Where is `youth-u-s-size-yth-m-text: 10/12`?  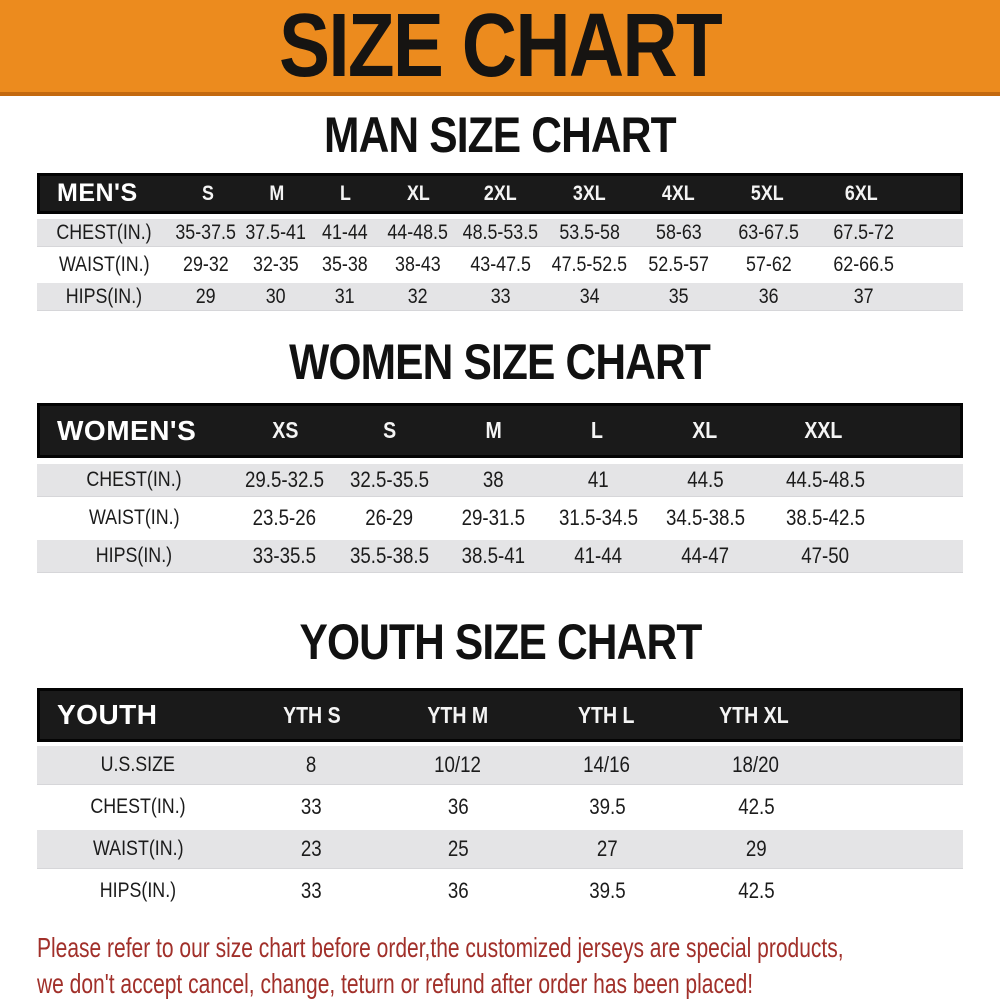 youth-u-s-size-yth-m-text: 10/12 is located at coordinates (458, 764).